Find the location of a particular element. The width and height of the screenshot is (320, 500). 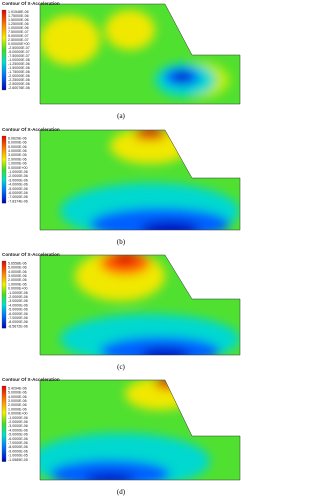

legend-label: -7.50000E-07 is located at coordinates (19, 56).